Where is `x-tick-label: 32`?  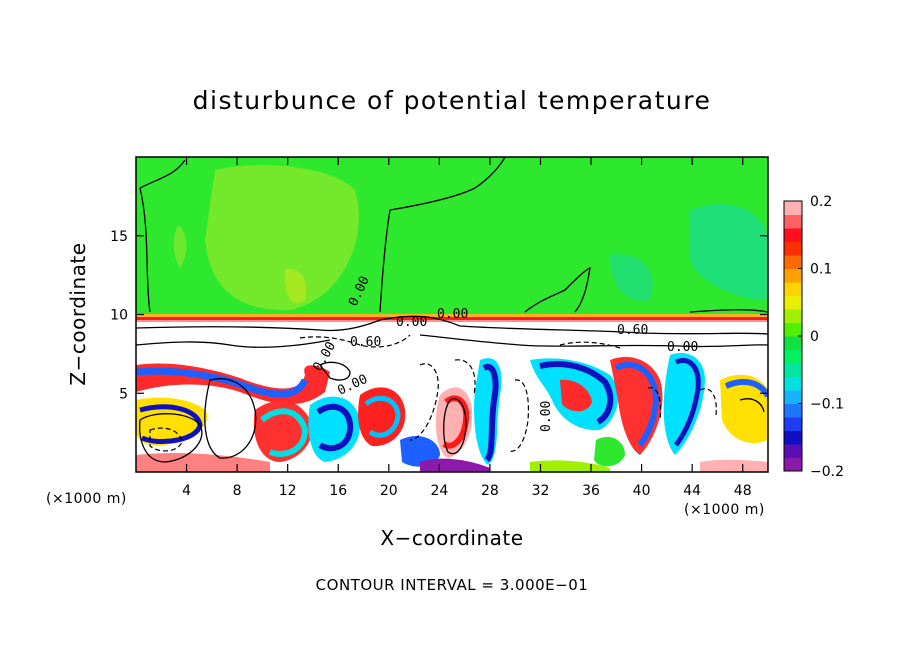
x-tick-label: 32 is located at coordinates (541, 491).